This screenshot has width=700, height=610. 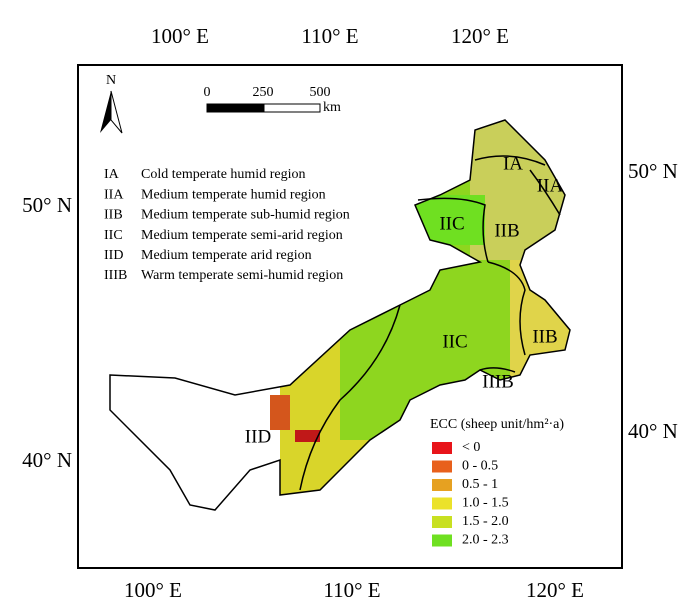 What do you see at coordinates (498, 381) in the screenshot?
I see `region-label: IIIB` at bounding box center [498, 381].